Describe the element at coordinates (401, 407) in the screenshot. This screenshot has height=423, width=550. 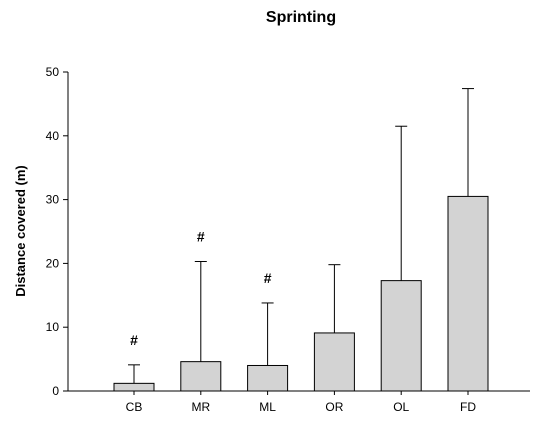
I see `x-tick-label-ol: OL` at that location.